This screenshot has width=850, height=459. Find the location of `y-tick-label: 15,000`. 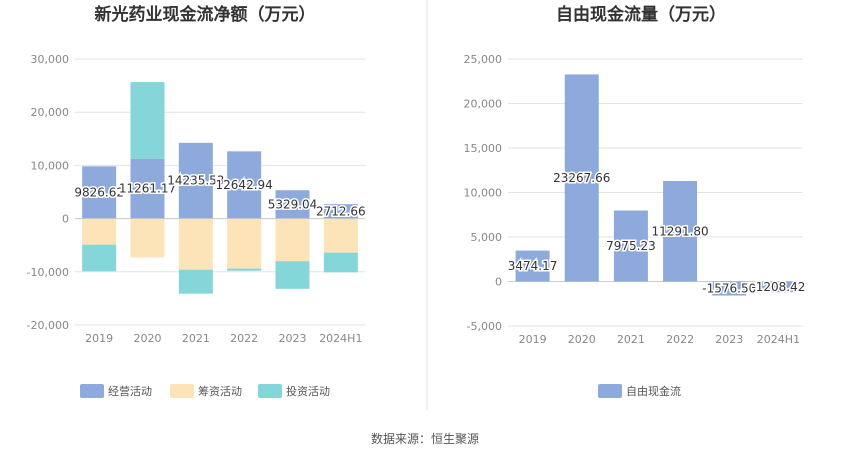

y-tick-label: 15,000 is located at coordinates (483, 148).